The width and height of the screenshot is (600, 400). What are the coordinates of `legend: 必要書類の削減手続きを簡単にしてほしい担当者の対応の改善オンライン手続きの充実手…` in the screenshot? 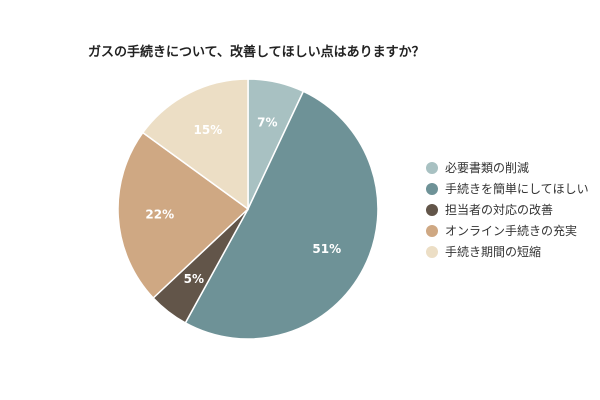 It's located at (507, 209).